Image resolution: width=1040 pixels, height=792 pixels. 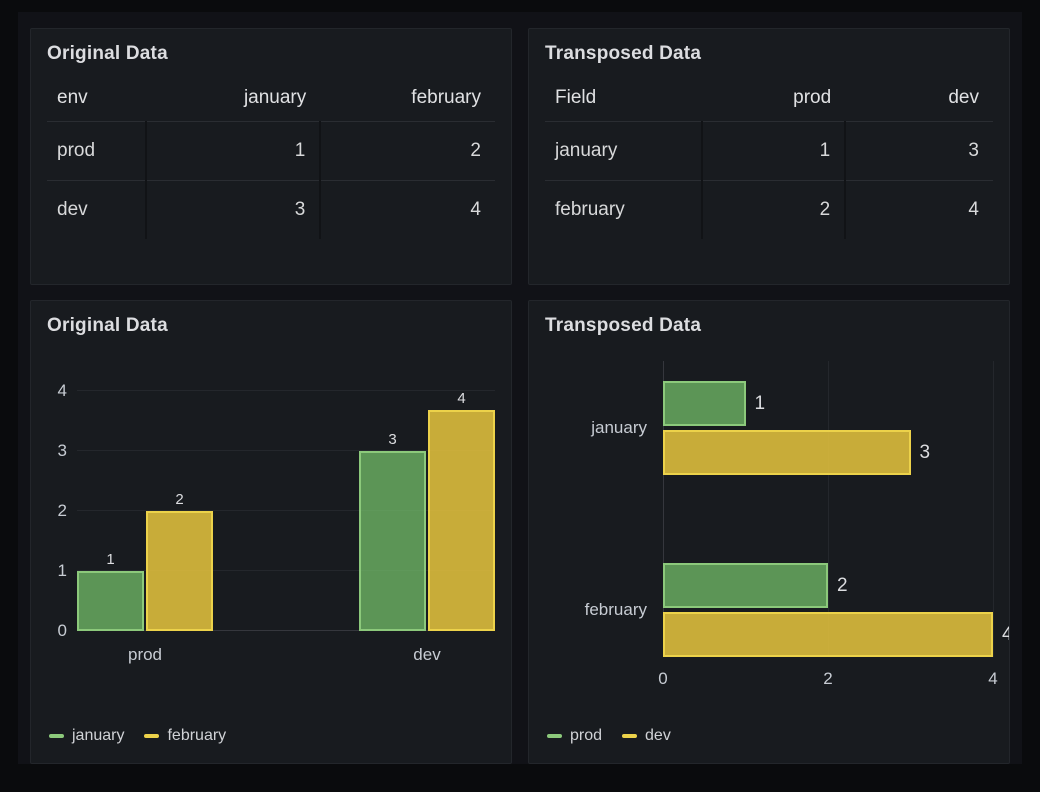 I want to click on table-row: february 2 4, so click(x=769, y=209).